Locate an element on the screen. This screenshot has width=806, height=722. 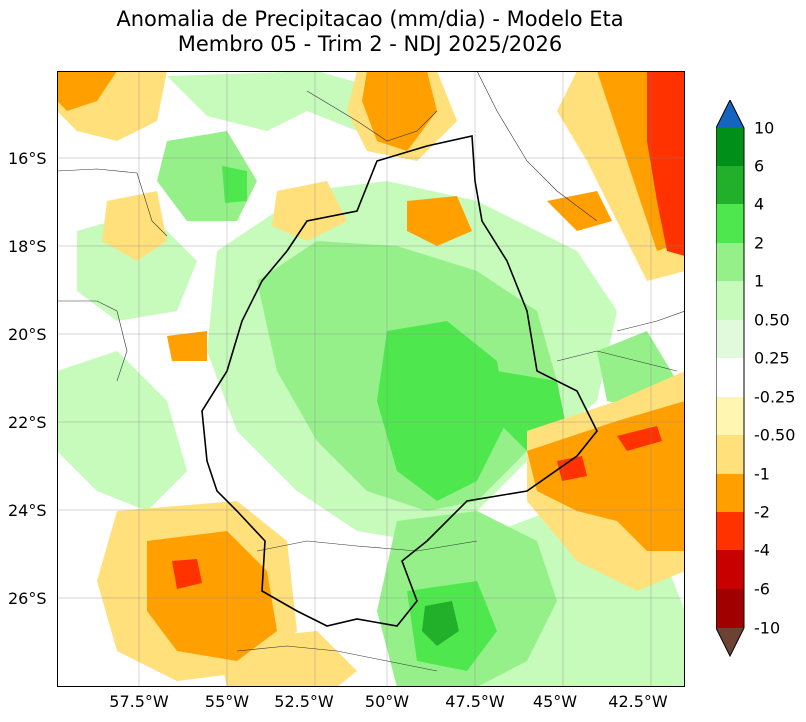
lat-label-26s: 26°S is located at coordinates (27, 598).